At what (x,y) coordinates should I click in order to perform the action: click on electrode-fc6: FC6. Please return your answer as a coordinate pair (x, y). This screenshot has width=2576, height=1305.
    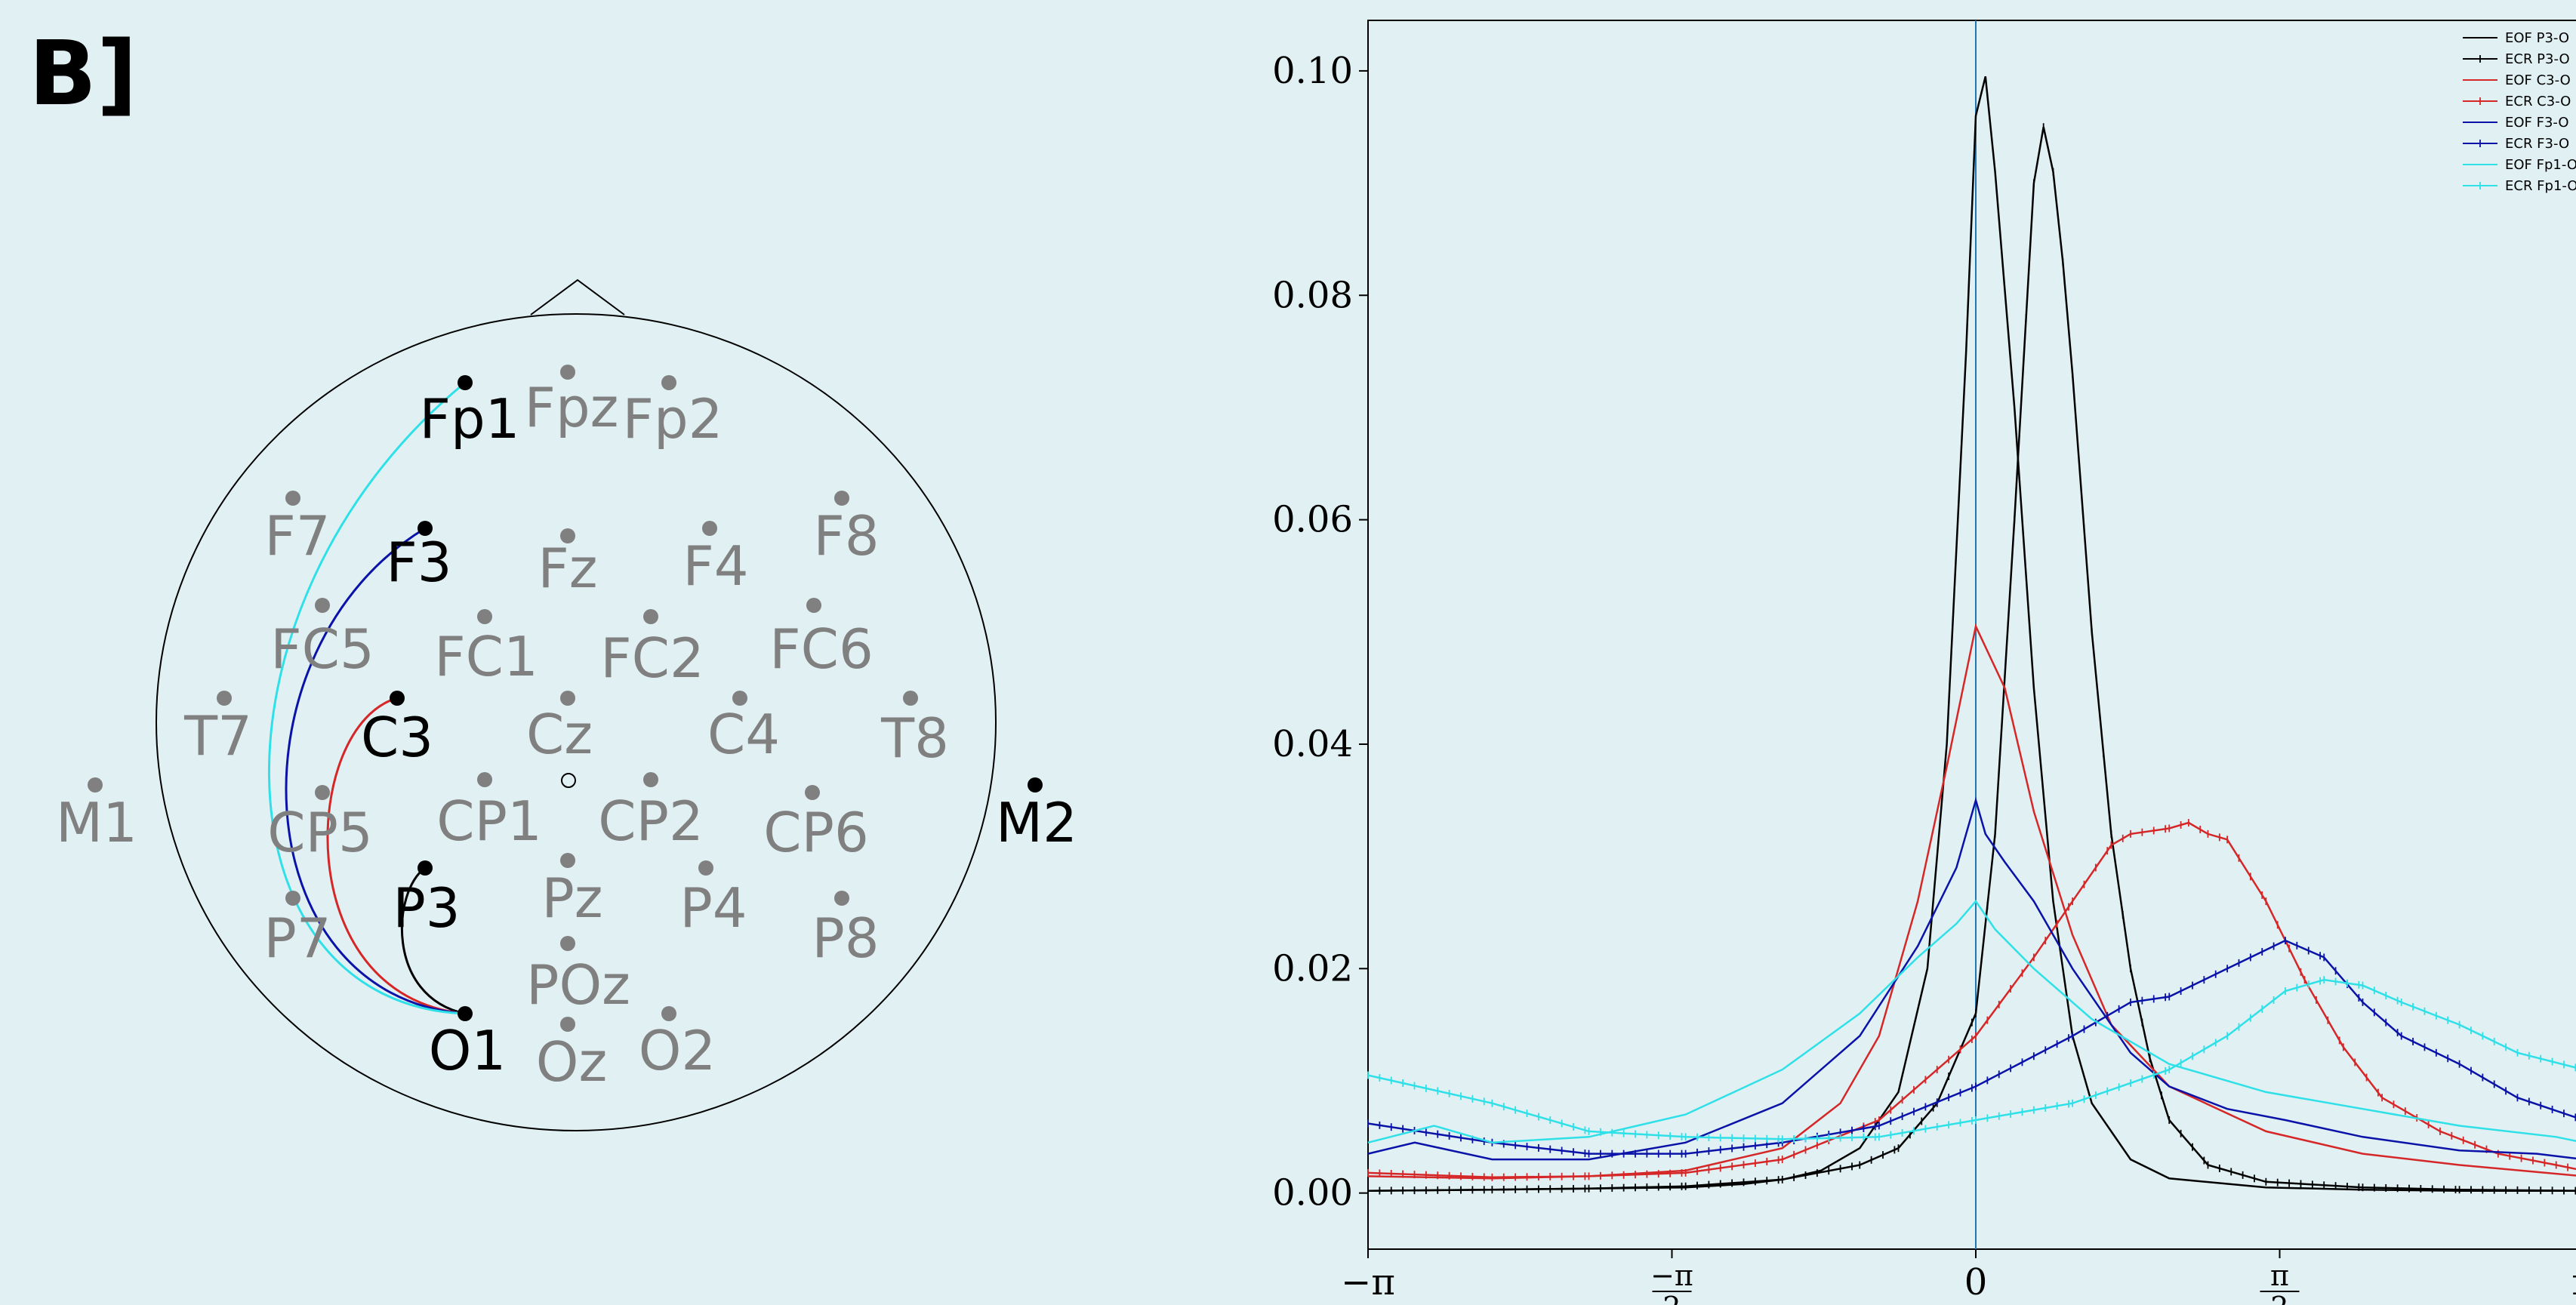
    Looking at the image, I should click on (821, 639).